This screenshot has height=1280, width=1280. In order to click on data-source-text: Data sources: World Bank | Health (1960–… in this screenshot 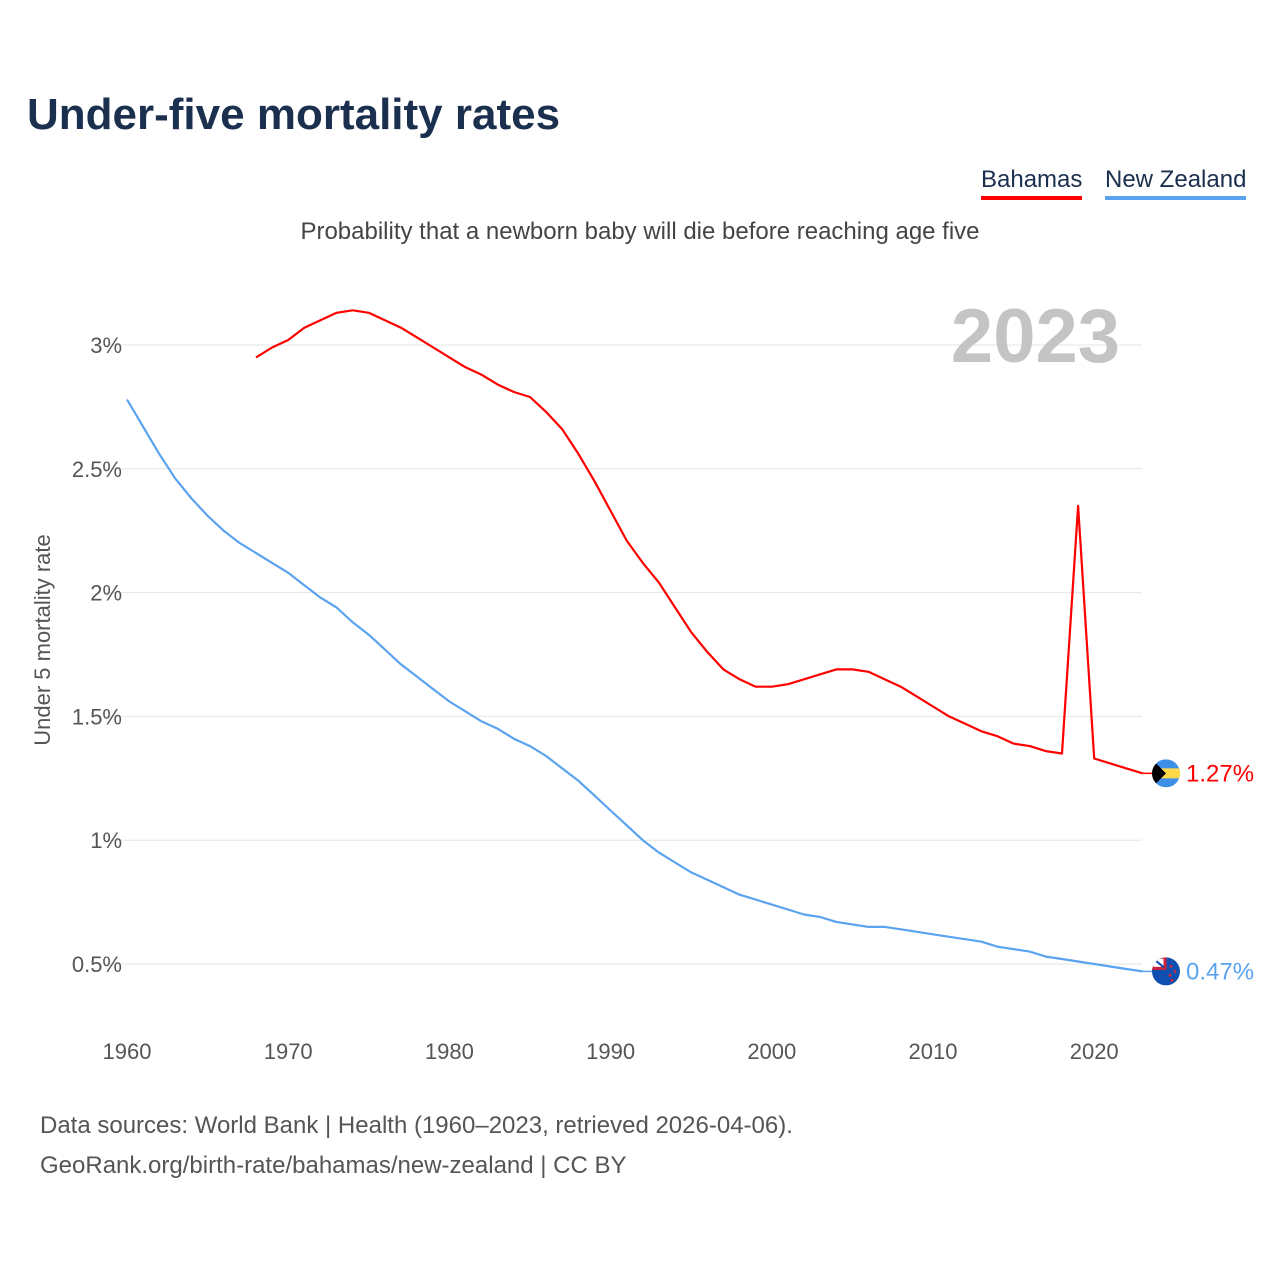, I will do `click(416, 1125)`.